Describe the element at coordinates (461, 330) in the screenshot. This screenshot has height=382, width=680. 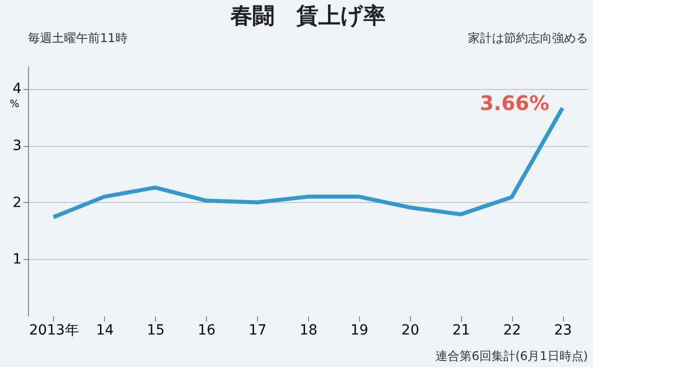
I see `x-tick-label: 21` at that location.